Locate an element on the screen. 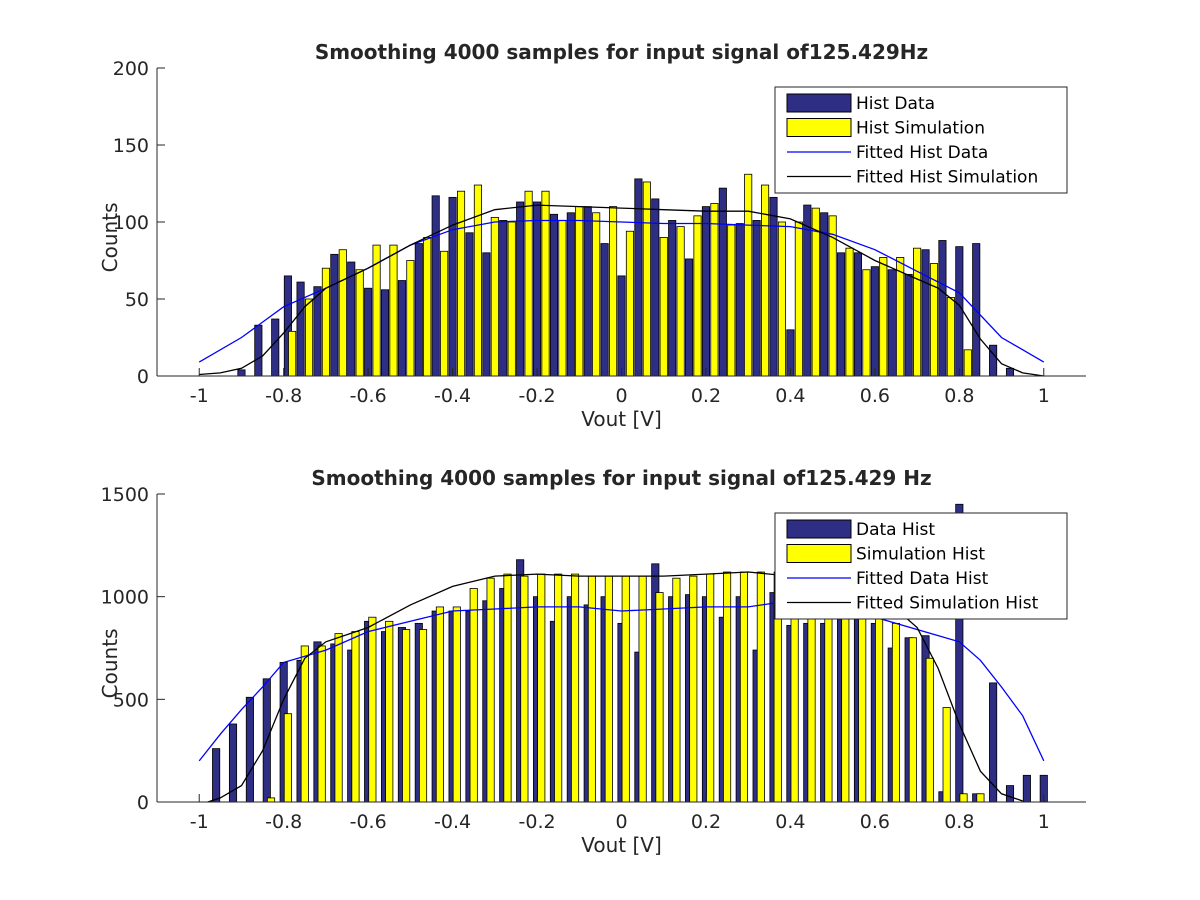 The height and width of the screenshot is (900, 1200). chart1-x-tick-label: -1 is located at coordinates (199, 396).